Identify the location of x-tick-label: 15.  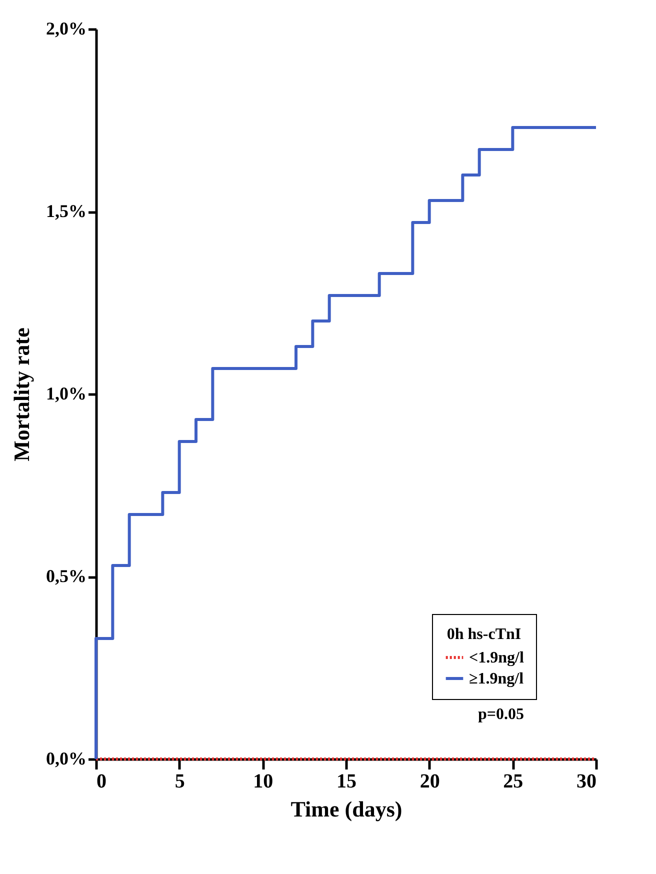
(346, 781).